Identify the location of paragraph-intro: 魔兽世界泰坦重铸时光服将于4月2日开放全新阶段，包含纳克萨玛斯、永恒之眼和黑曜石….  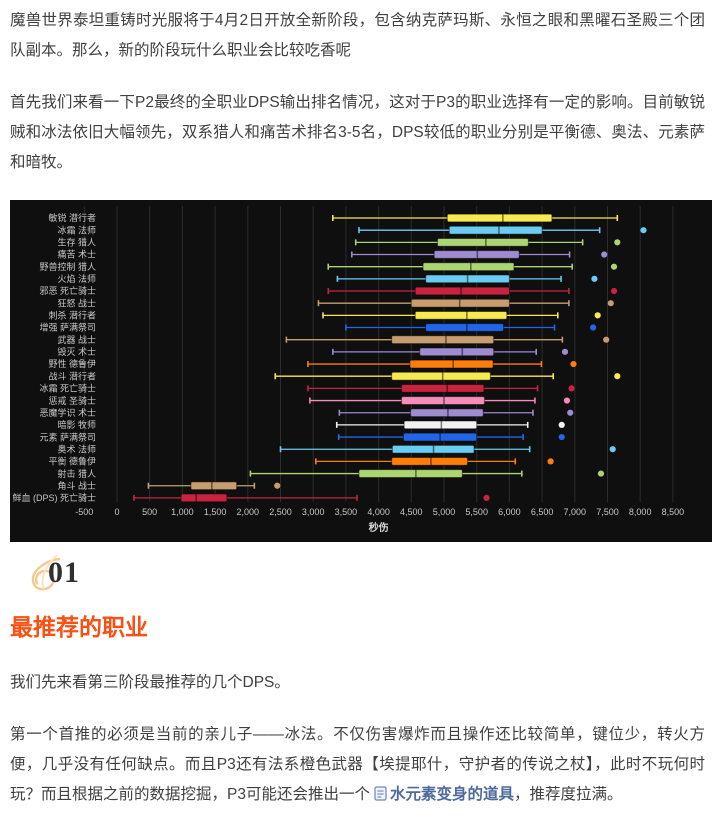
(357, 35).